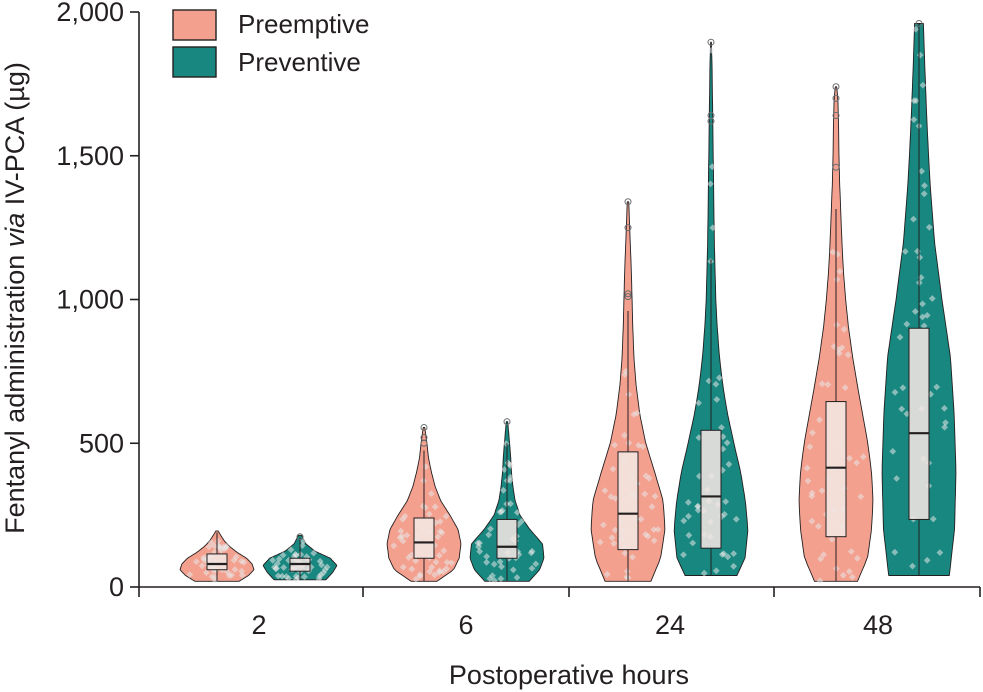 The image size is (983, 692). I want to click on violin-group-preventive-6h, so click(507, 501).